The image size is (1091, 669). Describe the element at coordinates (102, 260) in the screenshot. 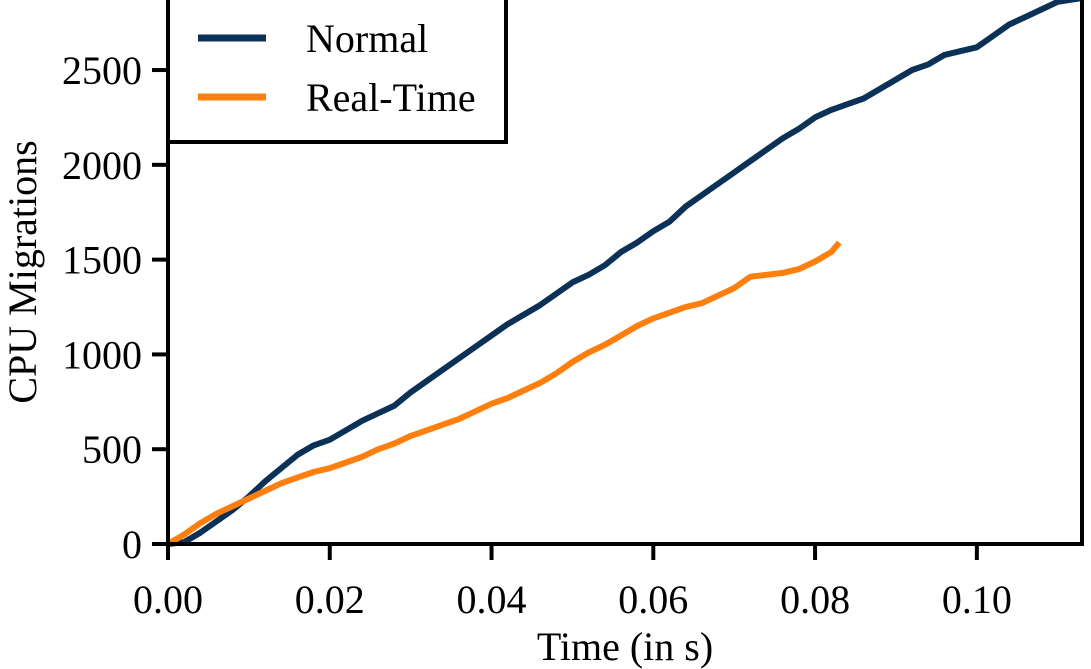

I see `y-tick-label: 1500` at that location.